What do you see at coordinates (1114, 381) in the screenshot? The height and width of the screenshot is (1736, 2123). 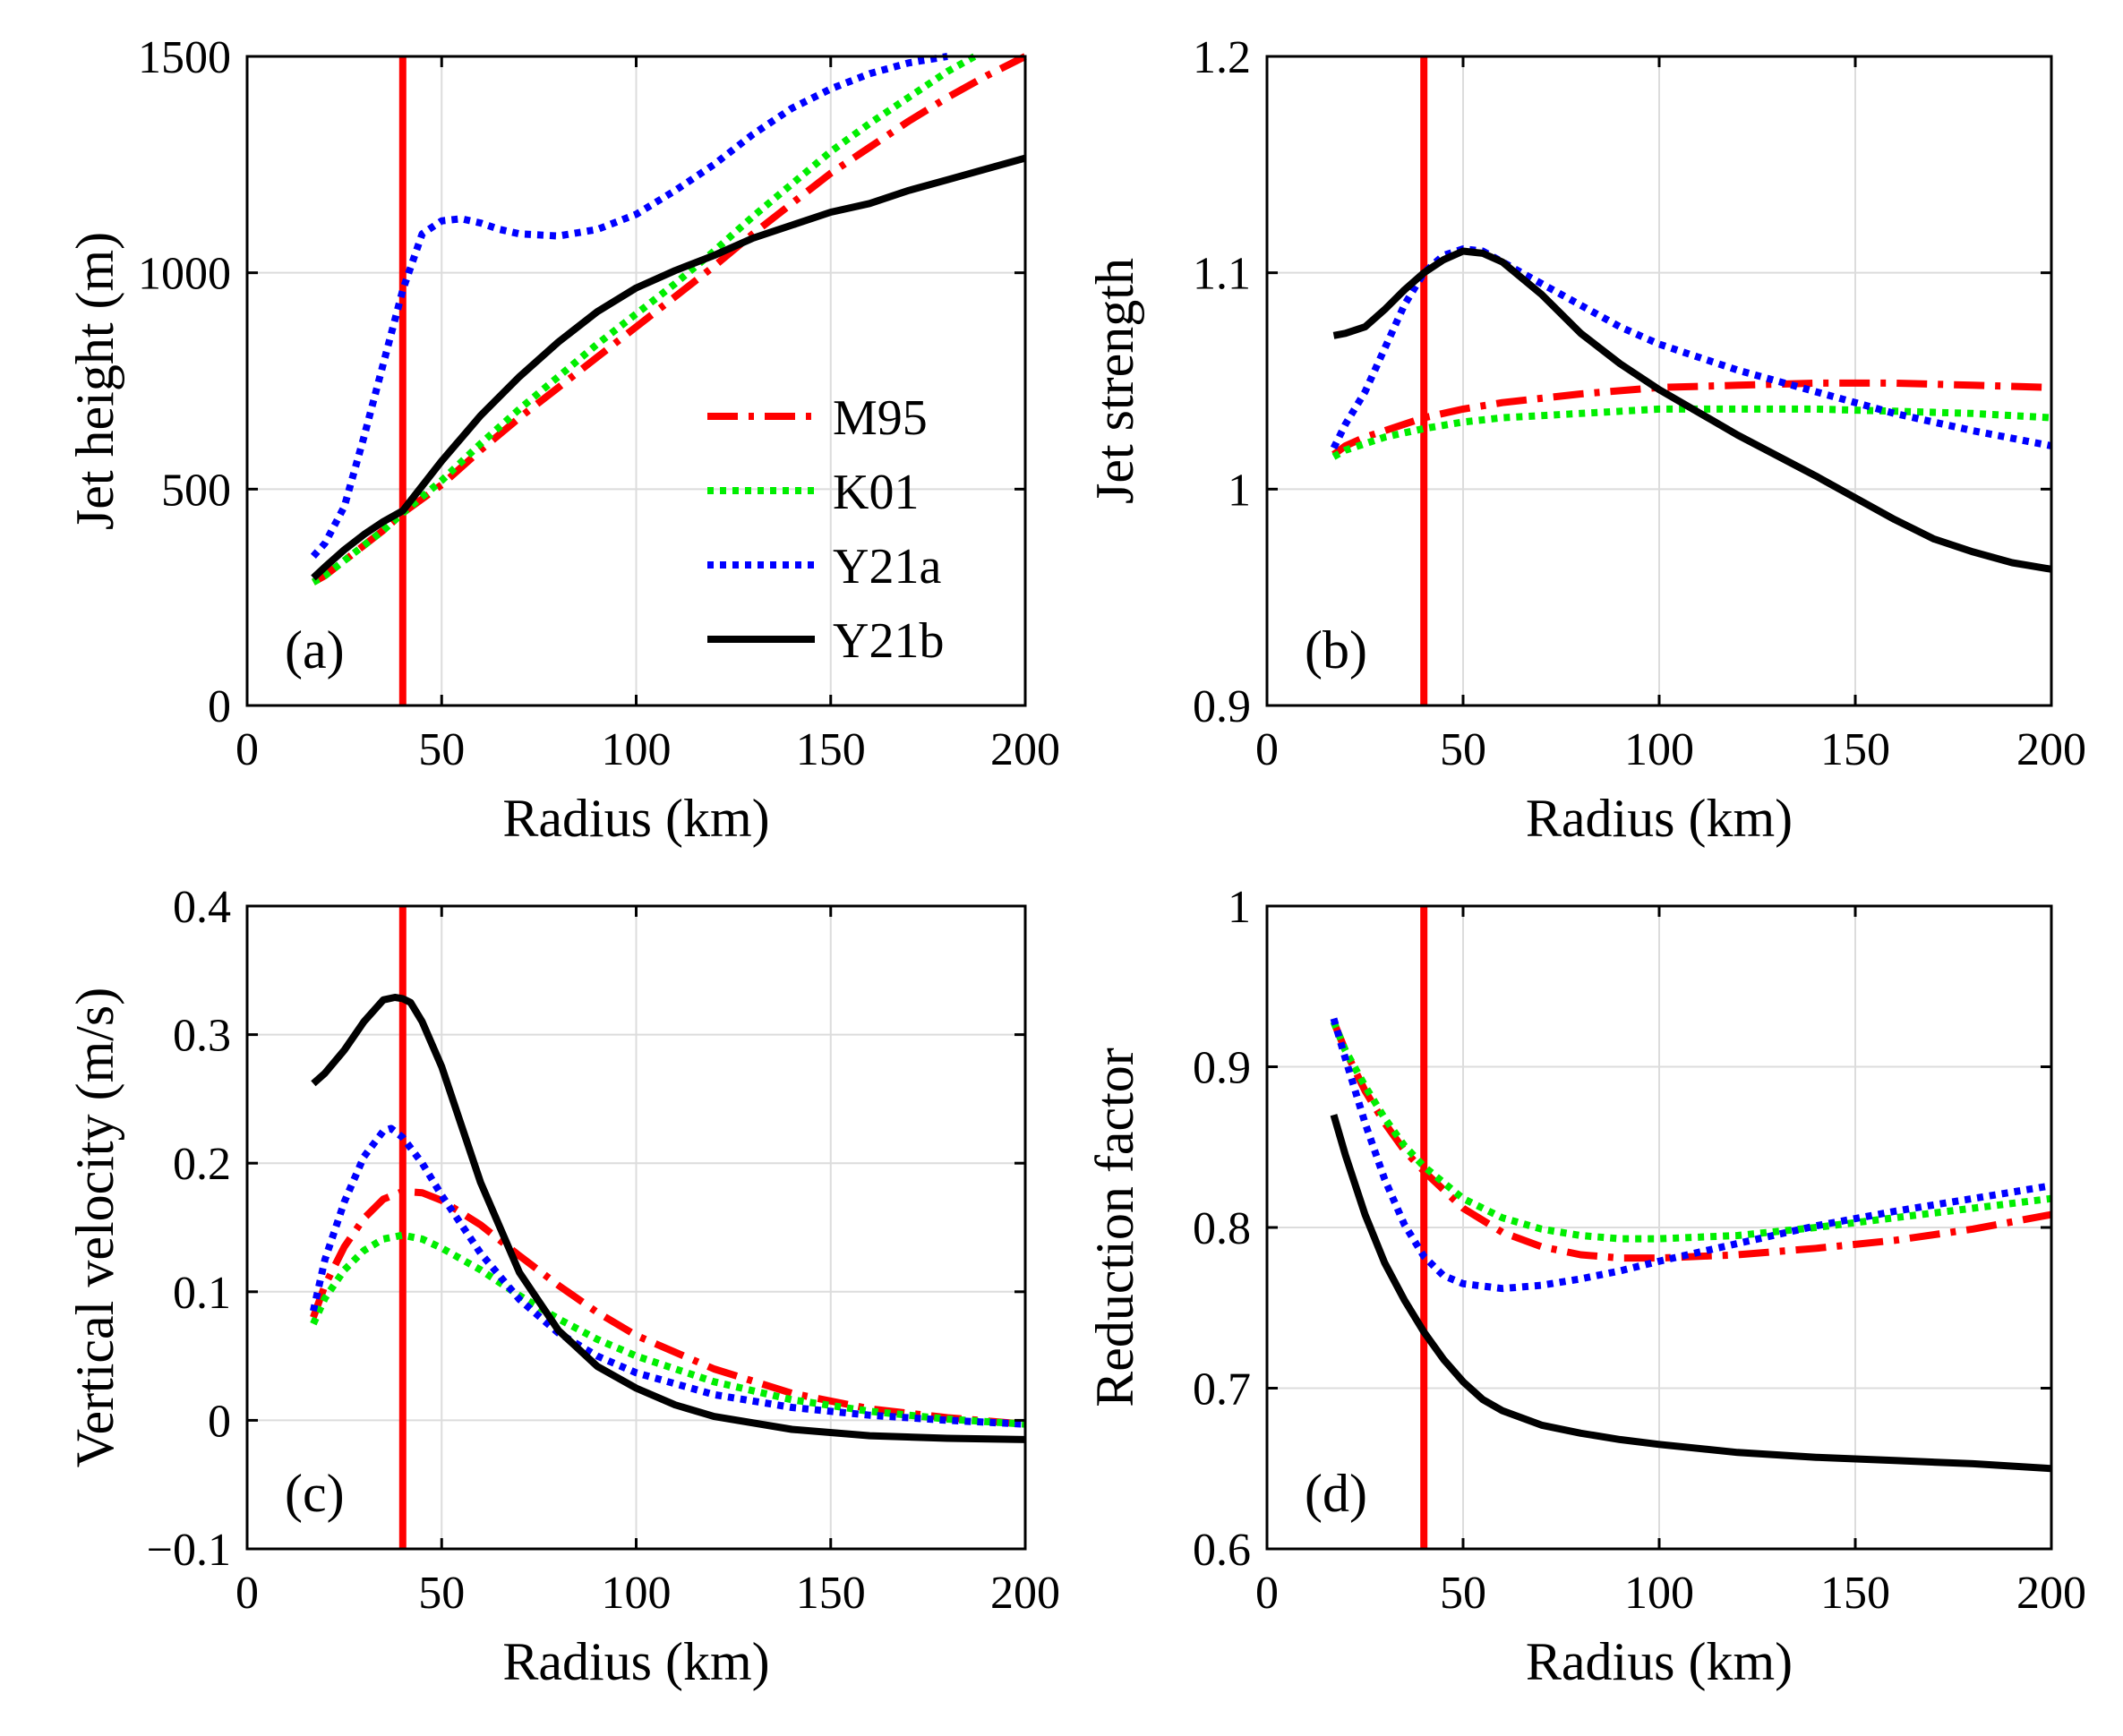 I see `panel-b-ylabel: Jet strength` at bounding box center [1114, 381].